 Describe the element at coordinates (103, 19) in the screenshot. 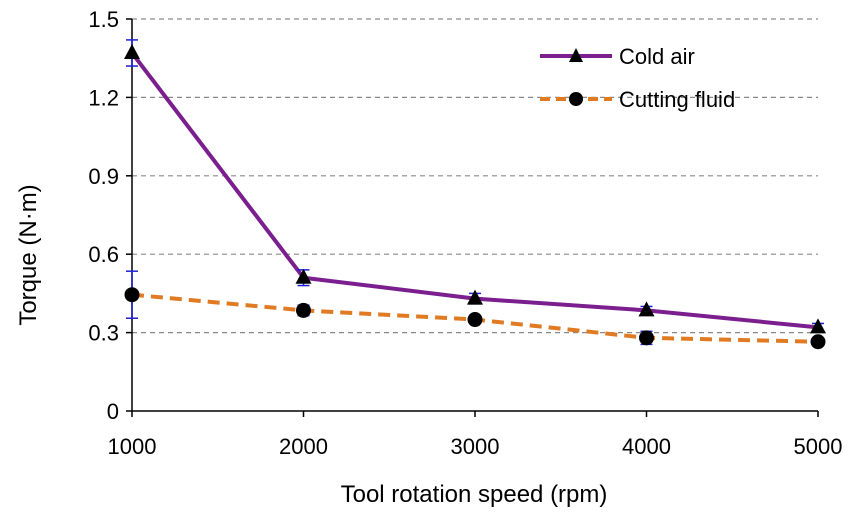

I see `y-tick-label: 1.5` at that location.